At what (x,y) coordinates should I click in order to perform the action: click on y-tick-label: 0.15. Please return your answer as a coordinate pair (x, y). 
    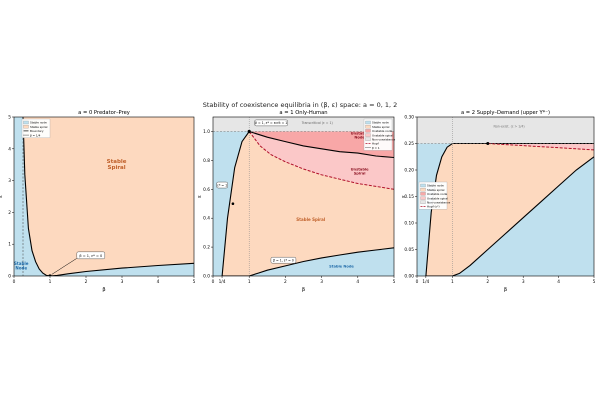
    Looking at the image, I should click on (409, 197).